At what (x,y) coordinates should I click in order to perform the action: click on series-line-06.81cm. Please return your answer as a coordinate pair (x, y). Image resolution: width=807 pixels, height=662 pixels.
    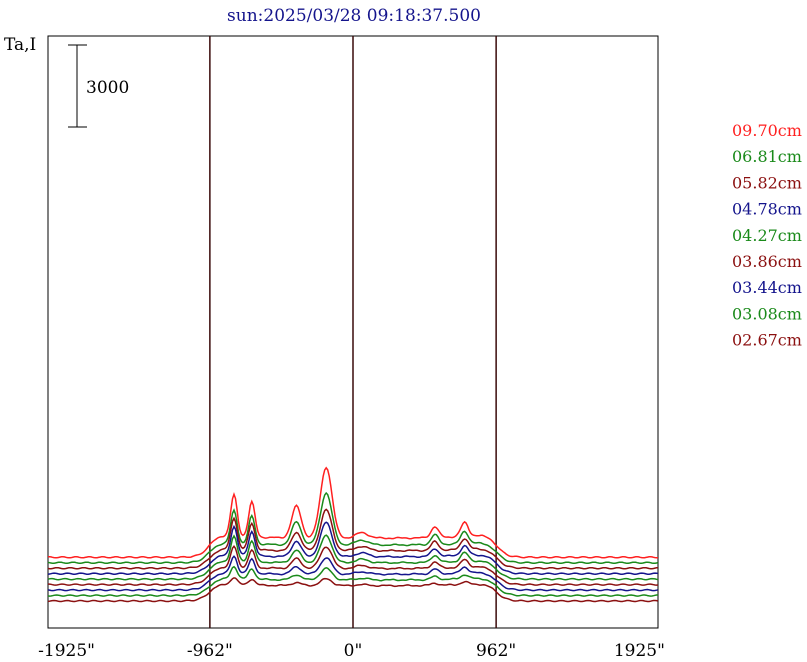
    Looking at the image, I should click on (353, 528).